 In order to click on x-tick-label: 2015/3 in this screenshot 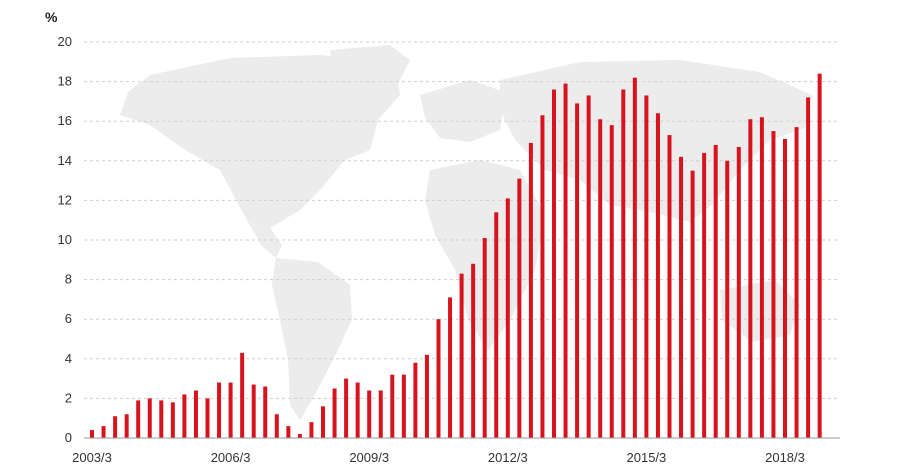, I will do `click(647, 457)`.